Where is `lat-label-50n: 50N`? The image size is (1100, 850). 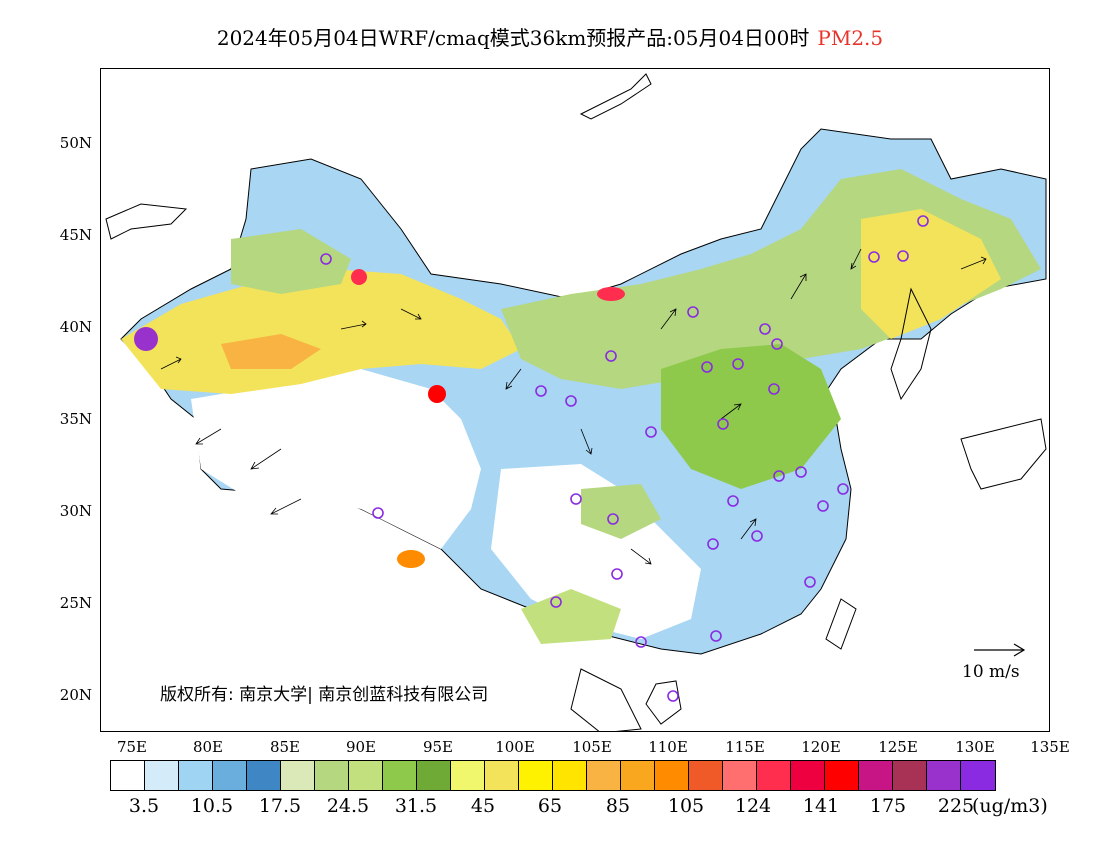 lat-label-50n: 50N is located at coordinates (75, 143).